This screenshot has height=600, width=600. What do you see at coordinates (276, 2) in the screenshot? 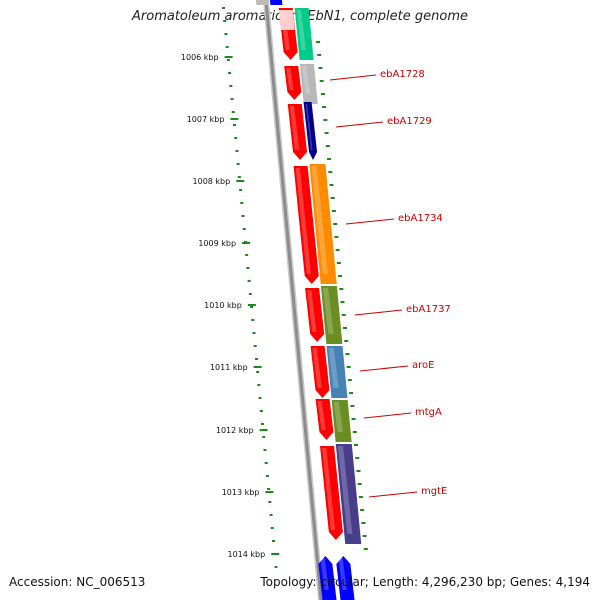
I see `cds-reverse-top` at bounding box center [276, 2].